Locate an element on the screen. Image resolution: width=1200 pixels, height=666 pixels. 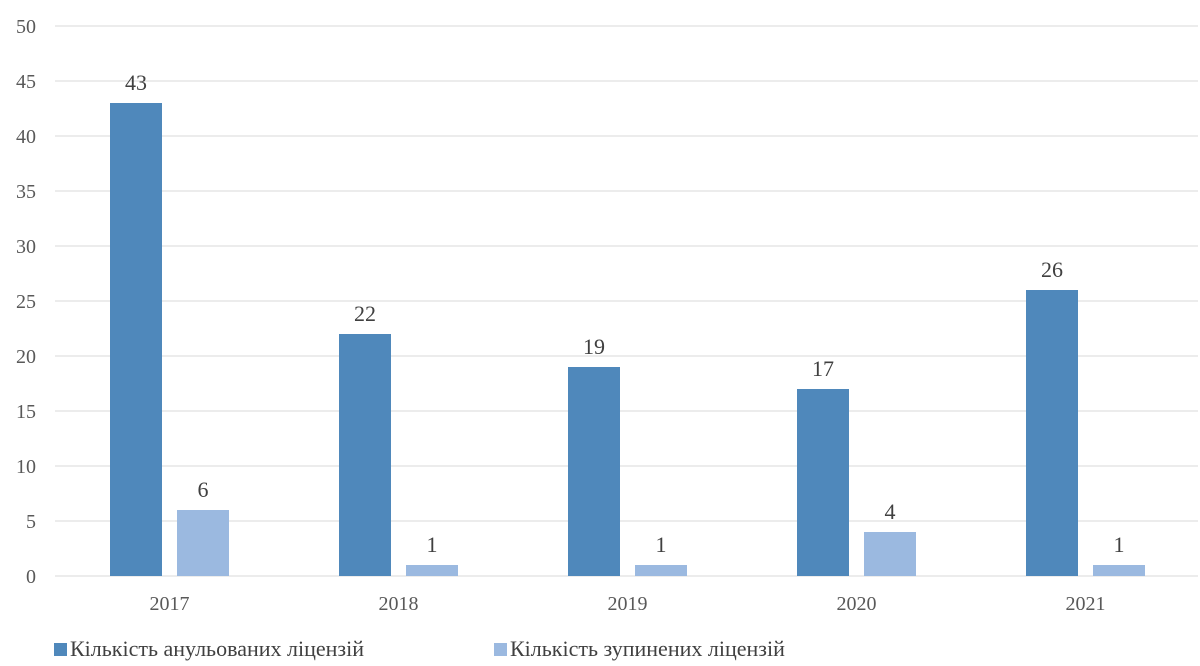
x-tick-label: 2017 is located at coordinates (170, 604).